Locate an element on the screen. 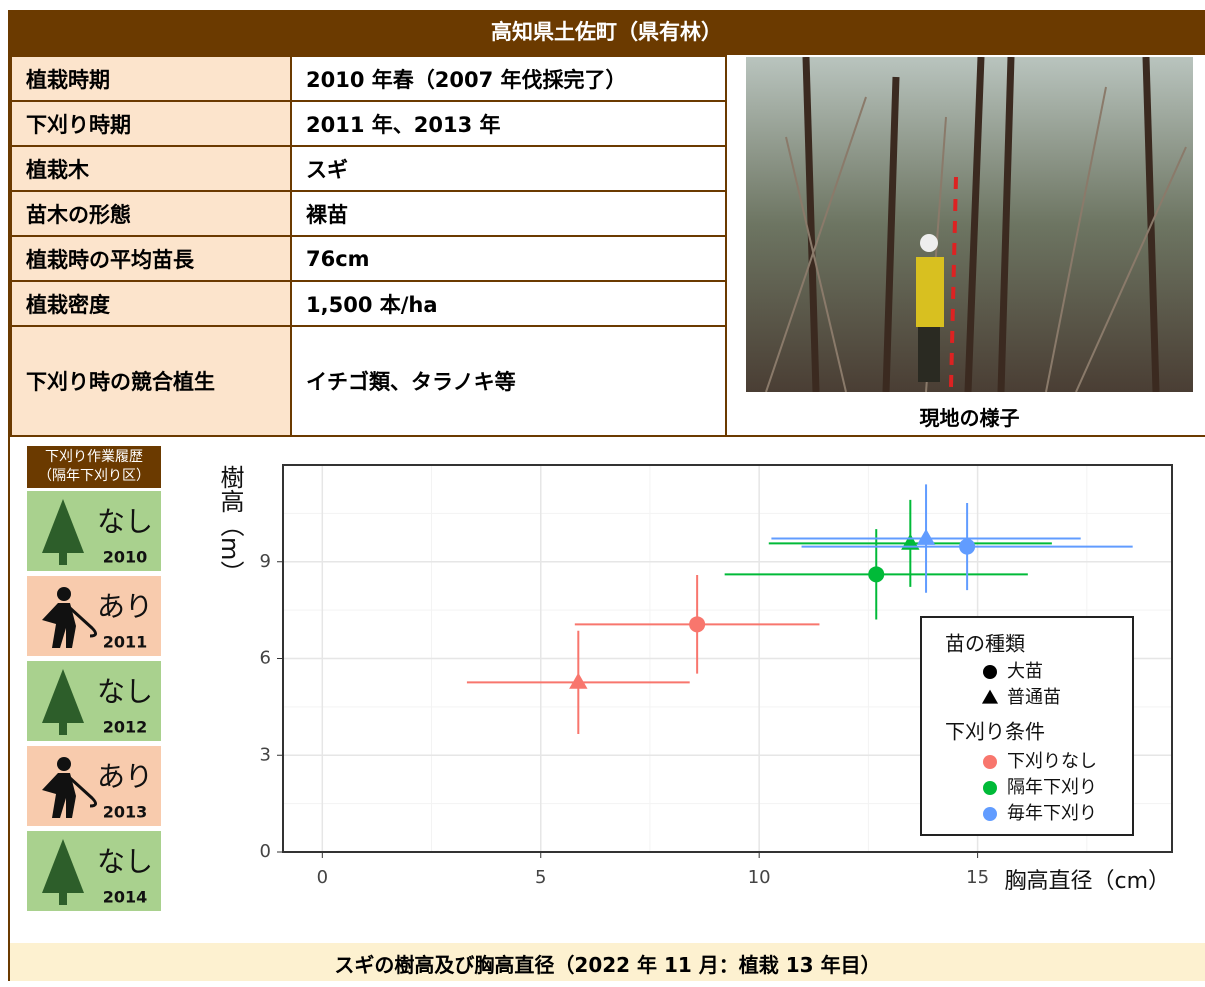 The width and height of the screenshot is (1205, 987). row-label: 下刈り時の競合植生 is located at coordinates (151, 381).